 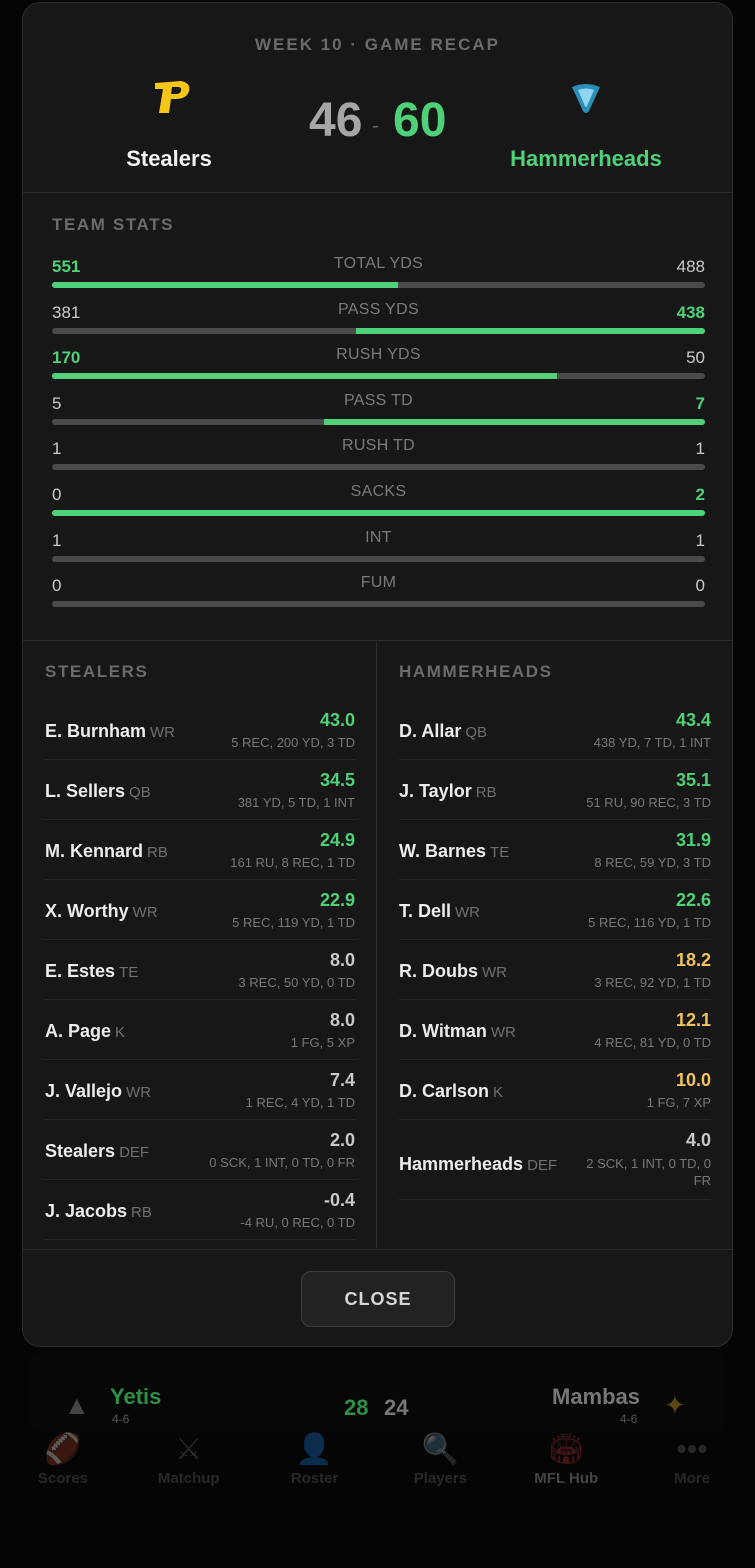 What do you see at coordinates (652, 982) in the screenshot?
I see `player-stat-line: 3 REC, 92 YD, 1 TD` at bounding box center [652, 982].